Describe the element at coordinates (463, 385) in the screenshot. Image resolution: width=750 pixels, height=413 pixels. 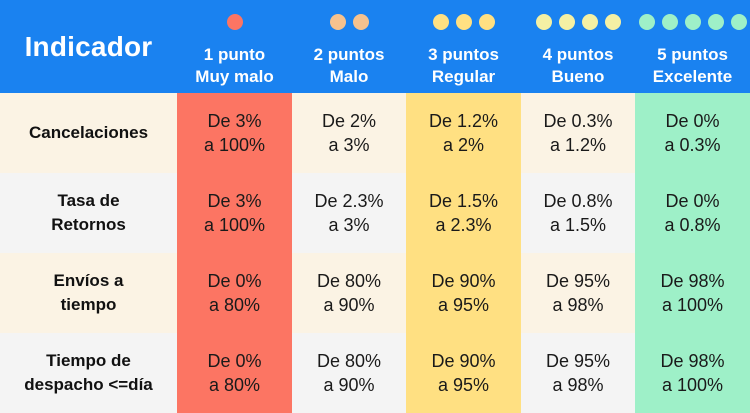
I see `range-end: a 95%` at that location.